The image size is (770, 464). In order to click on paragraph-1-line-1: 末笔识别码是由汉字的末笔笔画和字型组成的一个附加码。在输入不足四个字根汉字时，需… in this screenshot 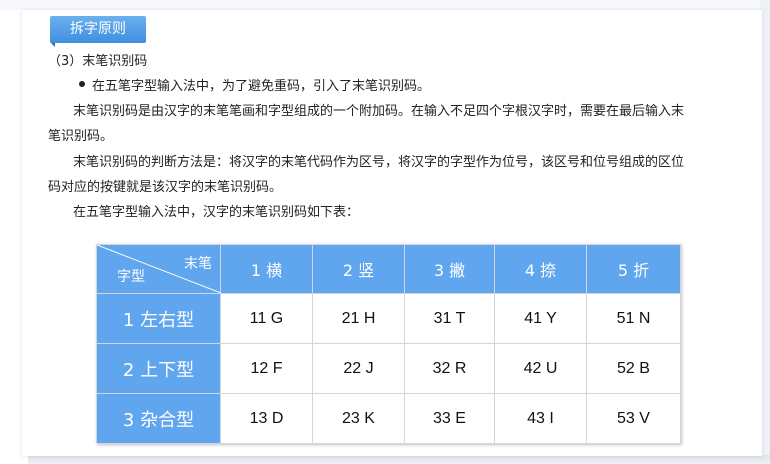, I will do `click(379, 111)`.